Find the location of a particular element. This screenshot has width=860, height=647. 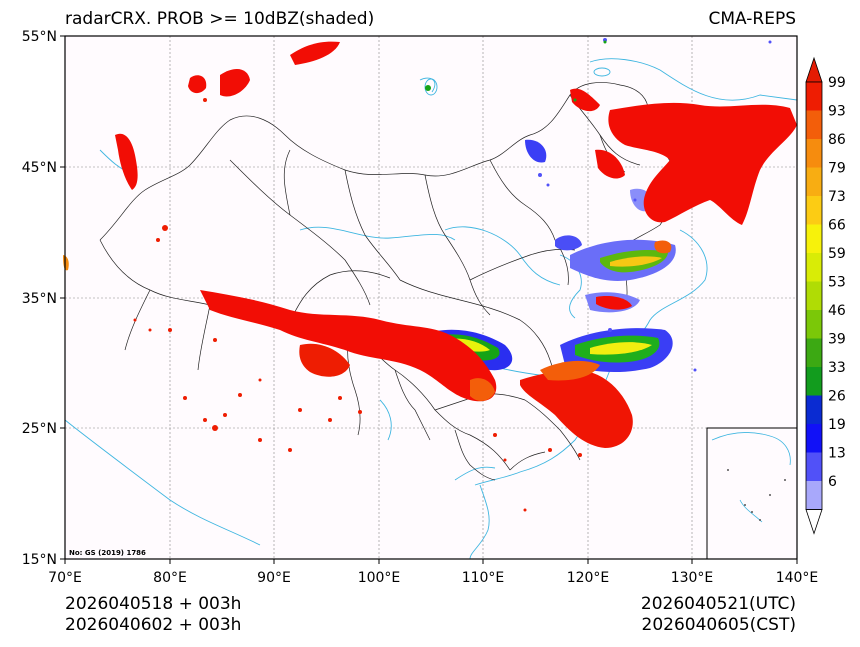

lon-label: 110°E is located at coordinates (483, 578).